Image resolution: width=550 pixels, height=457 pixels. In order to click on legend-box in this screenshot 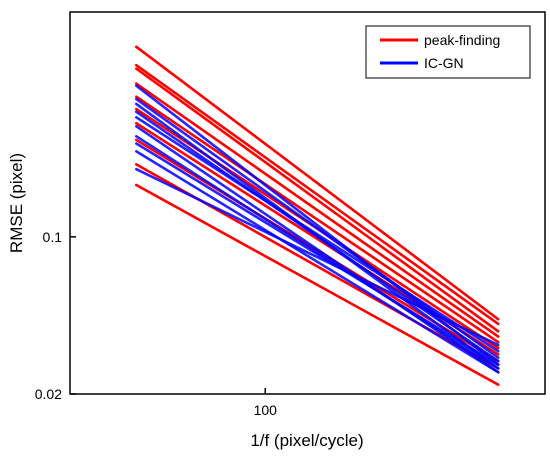, I will do `click(448, 52)`.